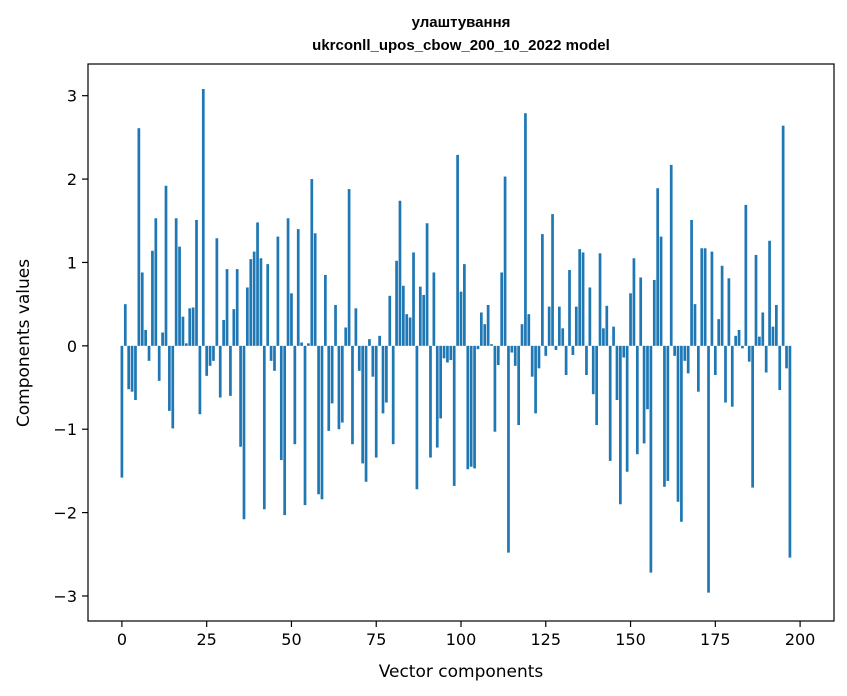 The width and height of the screenshot is (847, 696). Describe the element at coordinates (207, 639) in the screenshot. I see `x-tick-label: 25` at that location.